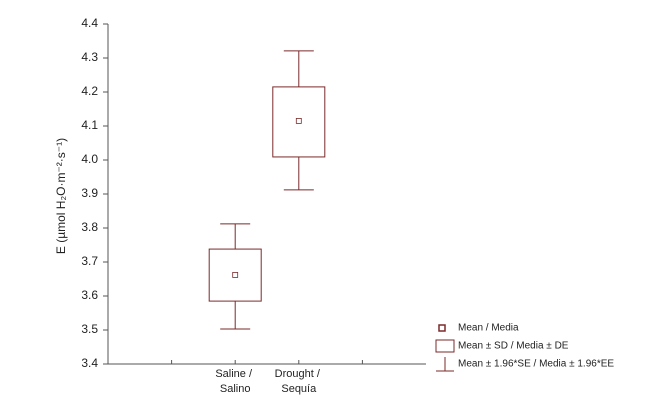  Describe the element at coordinates (89, 57) in the screenshot. I see `y-tick-label: 4.3` at that location.